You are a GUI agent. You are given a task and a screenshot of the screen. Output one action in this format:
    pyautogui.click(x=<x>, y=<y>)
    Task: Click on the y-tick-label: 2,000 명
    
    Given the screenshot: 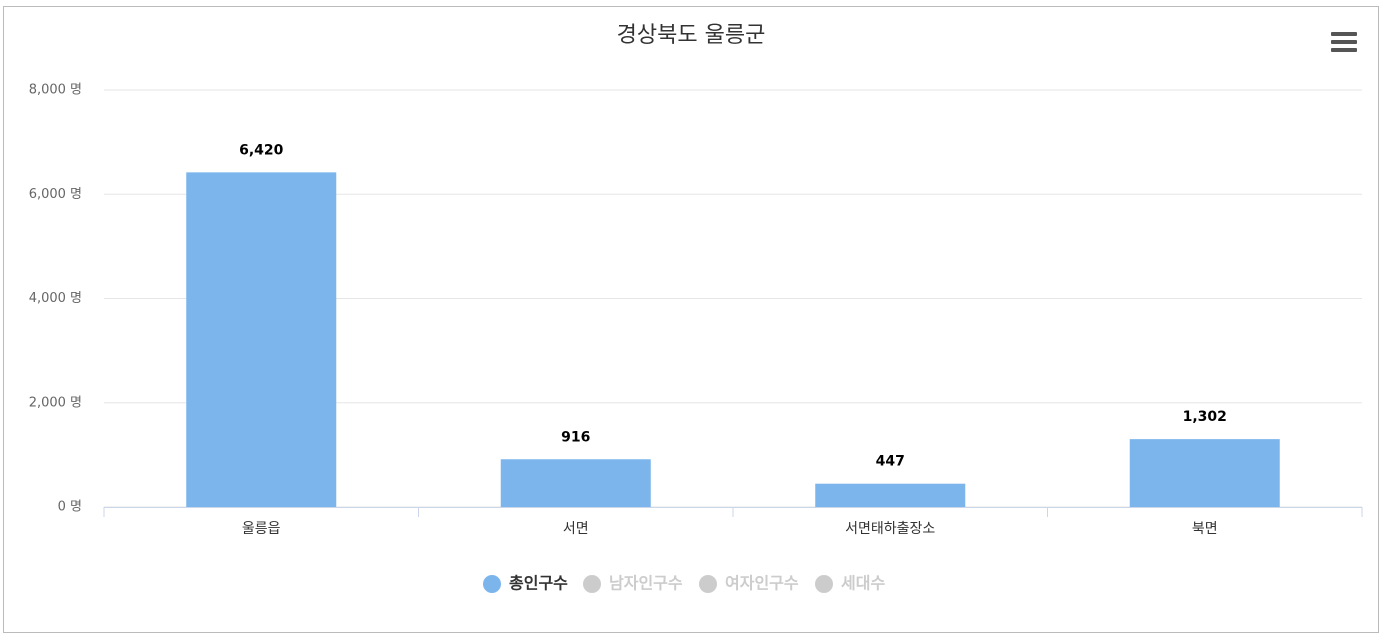 What is the action you would take?
    pyautogui.click(x=55, y=402)
    